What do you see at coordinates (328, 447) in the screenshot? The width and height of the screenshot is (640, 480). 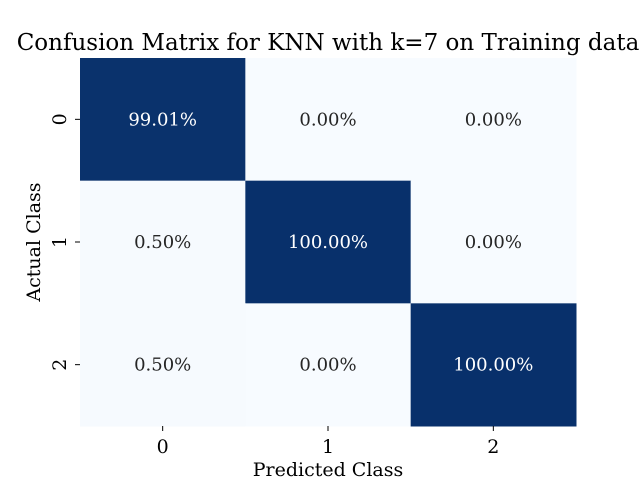 I see `x-tick-label-1: 1` at bounding box center [328, 447].